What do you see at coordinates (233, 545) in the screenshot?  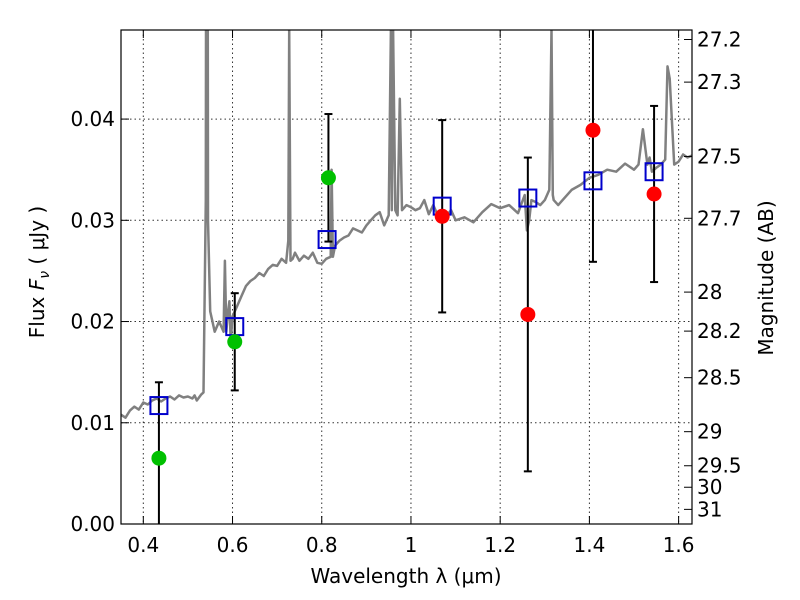 I see `x-tick-label: 0.6` at bounding box center [233, 545].